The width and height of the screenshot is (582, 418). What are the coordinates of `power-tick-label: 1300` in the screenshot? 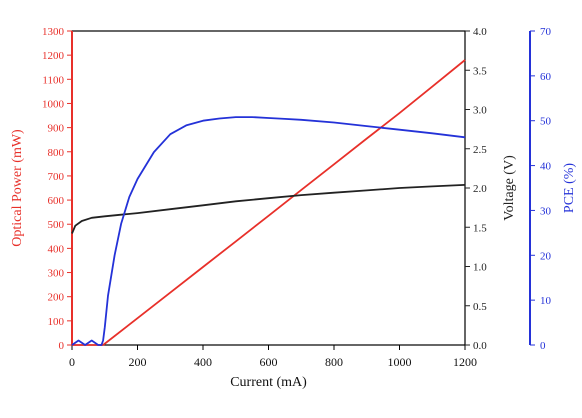 It's located at (53, 32).